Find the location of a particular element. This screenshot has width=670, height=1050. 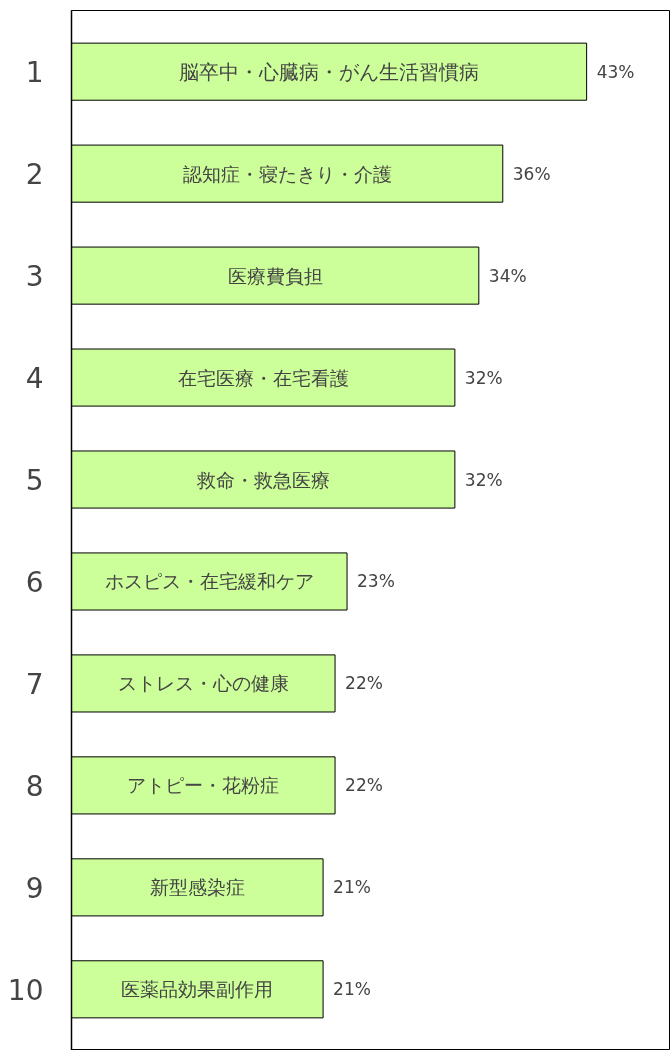

y-tick-label: ホスピス・在宅緩和ケア is located at coordinates (209, 581).